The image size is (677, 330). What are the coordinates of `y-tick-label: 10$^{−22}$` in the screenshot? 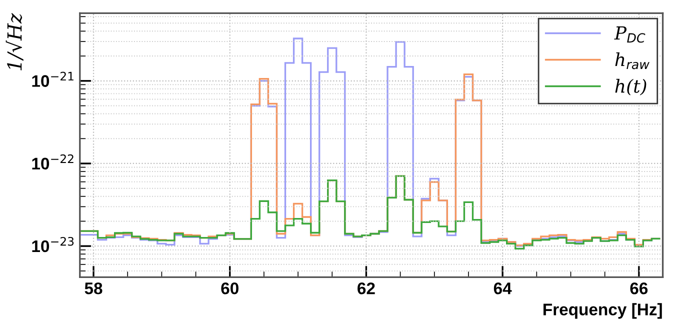 It's located at (53, 162).